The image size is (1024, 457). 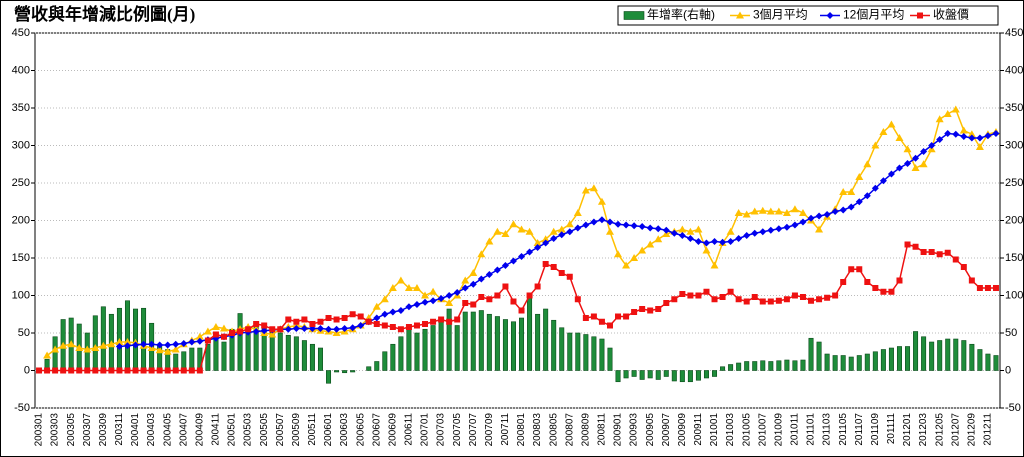 I want to click on y2-tick-label: 450, so click(x=1014, y=33).